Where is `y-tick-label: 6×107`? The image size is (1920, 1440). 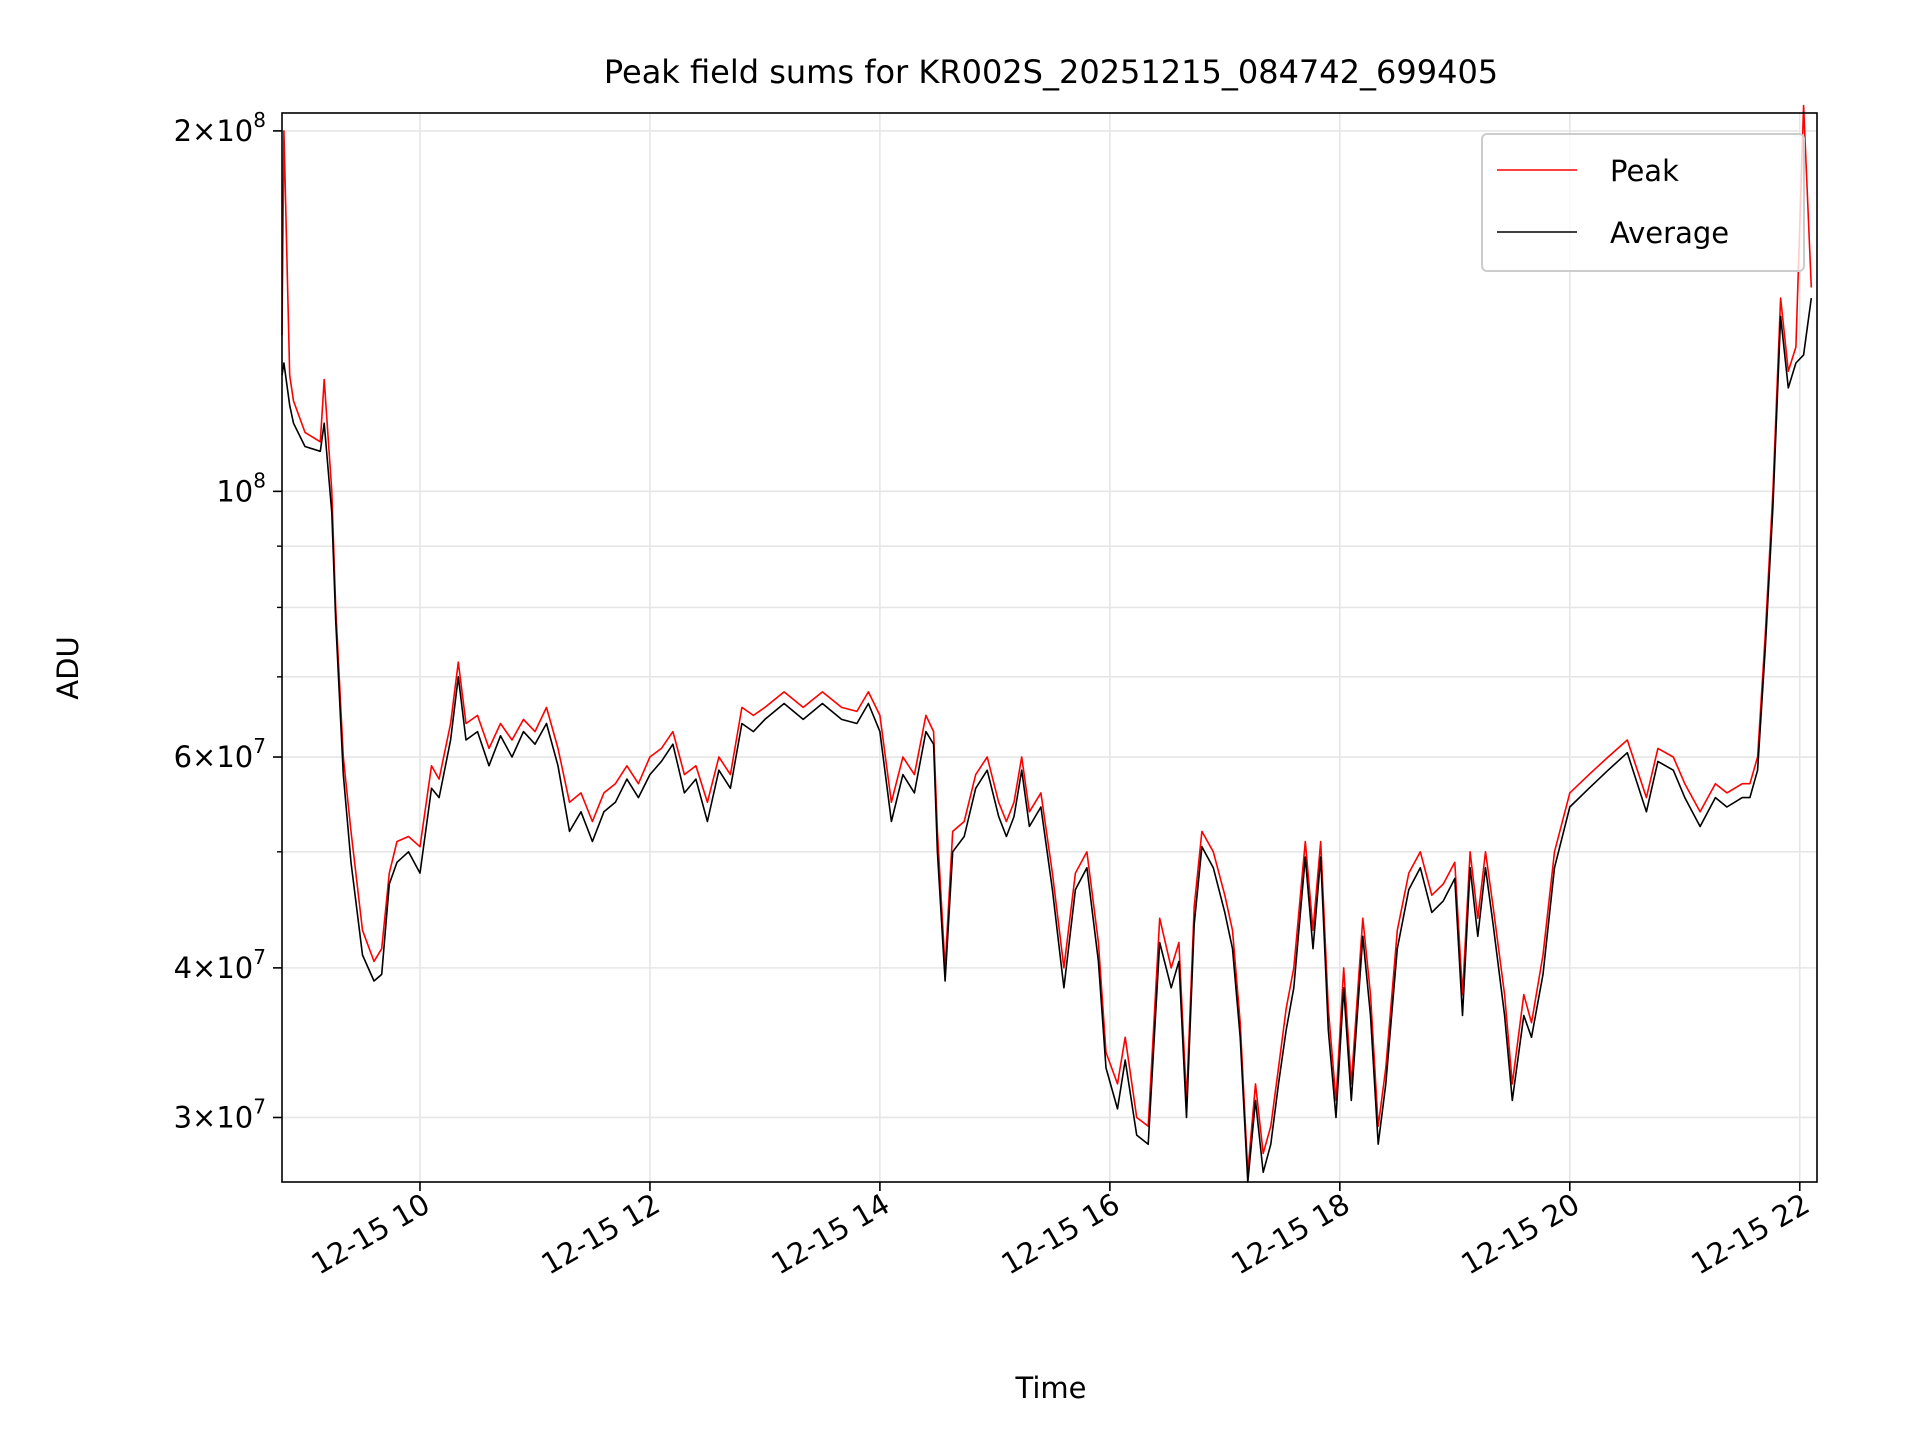 y-tick-label: 6×107 is located at coordinates (220, 754).